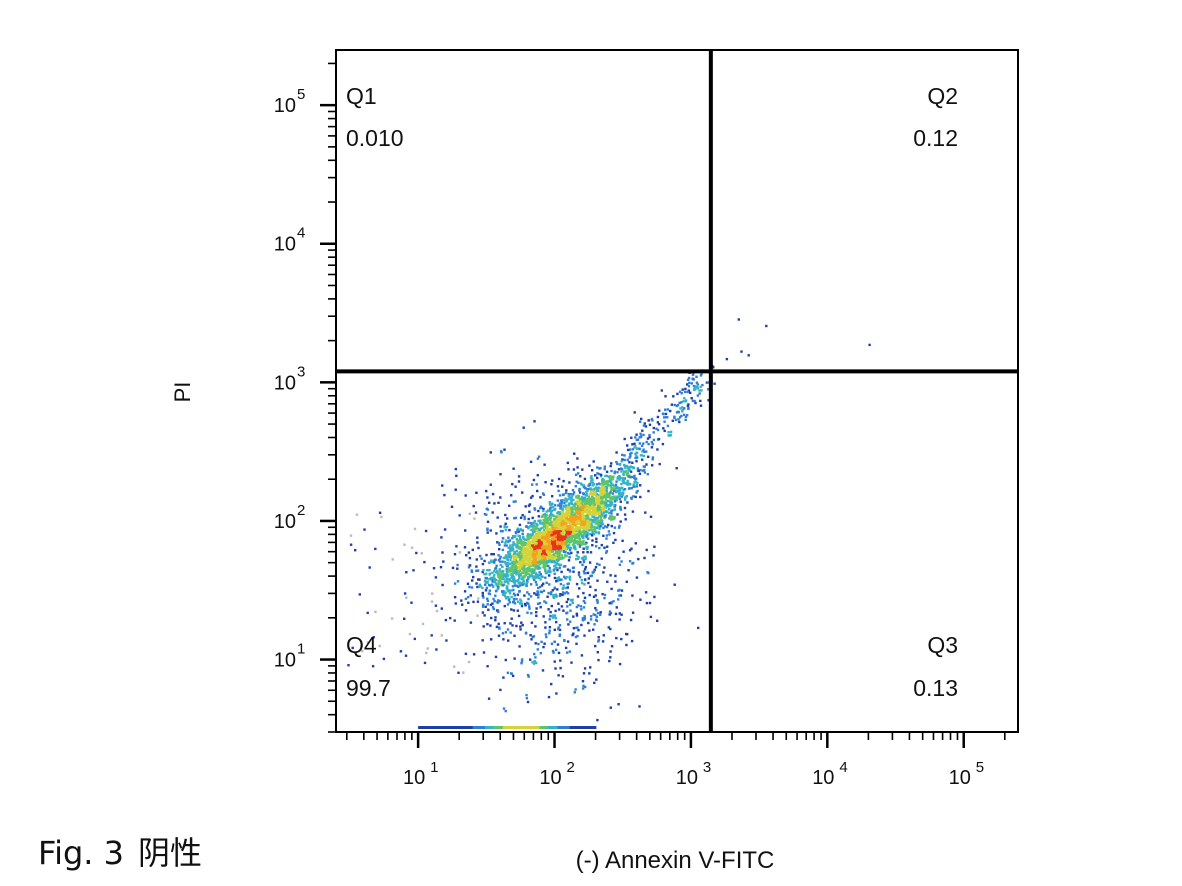  What do you see at coordinates (285, 383) in the screenshot?
I see `y-tick-label: 10` at bounding box center [285, 383].